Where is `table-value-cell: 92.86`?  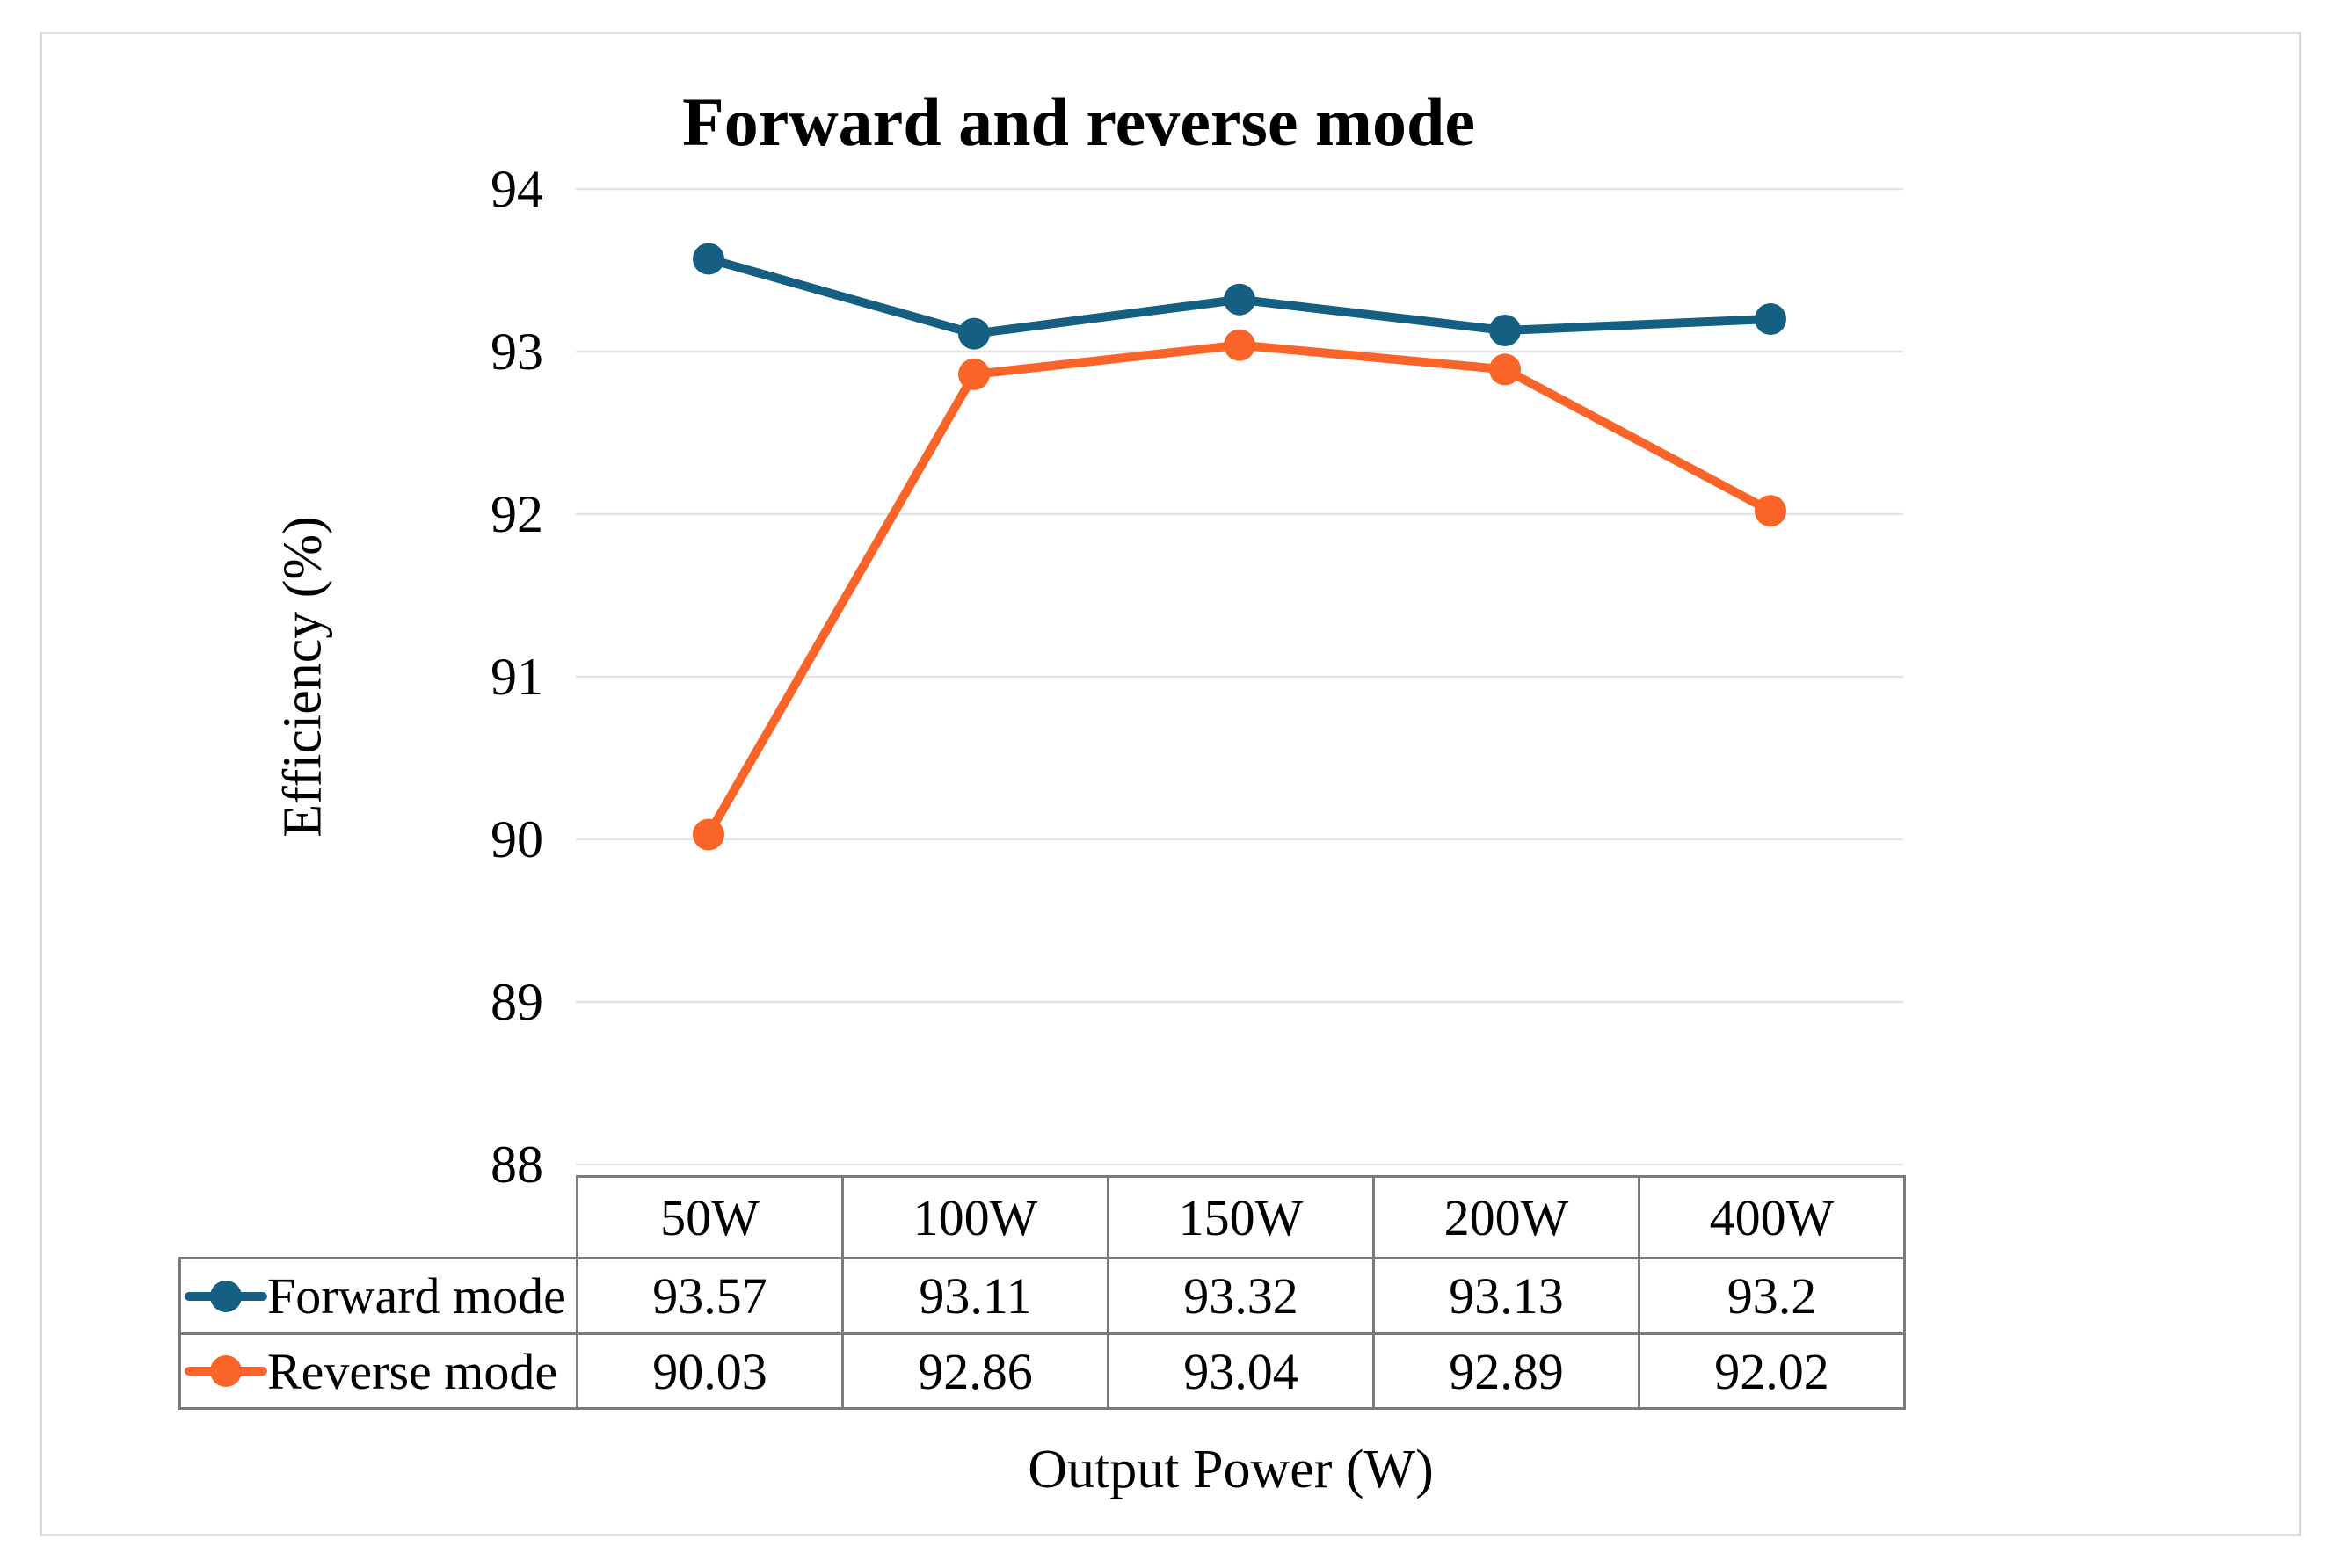
table-value-cell: 92.86 is located at coordinates (975, 1371).